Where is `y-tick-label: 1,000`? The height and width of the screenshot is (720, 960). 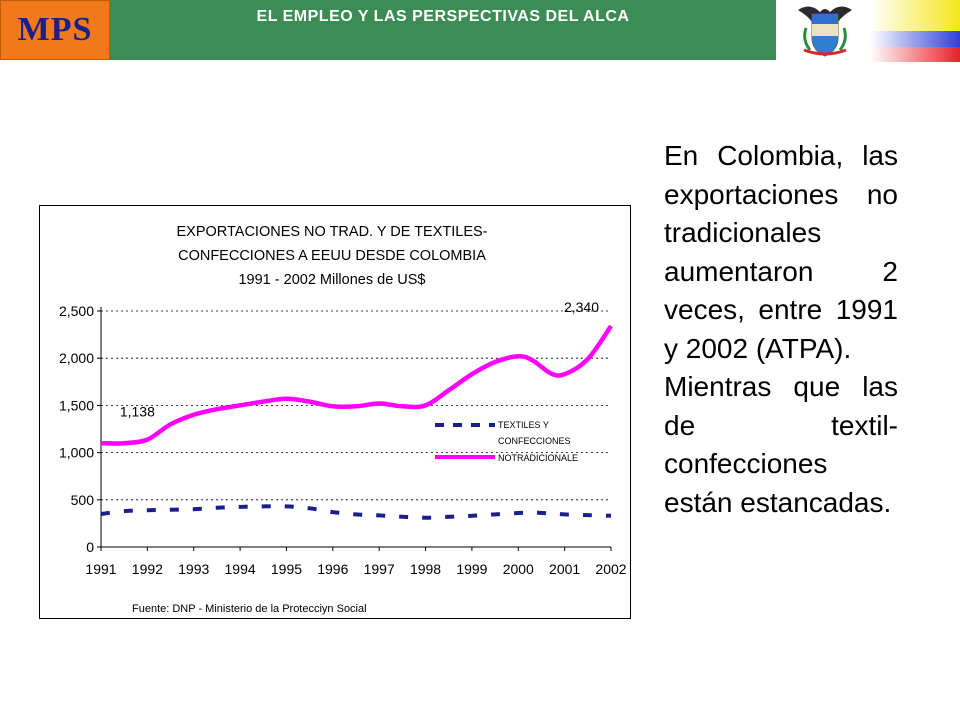
y-tick-label: 1,000 is located at coordinates (76, 453).